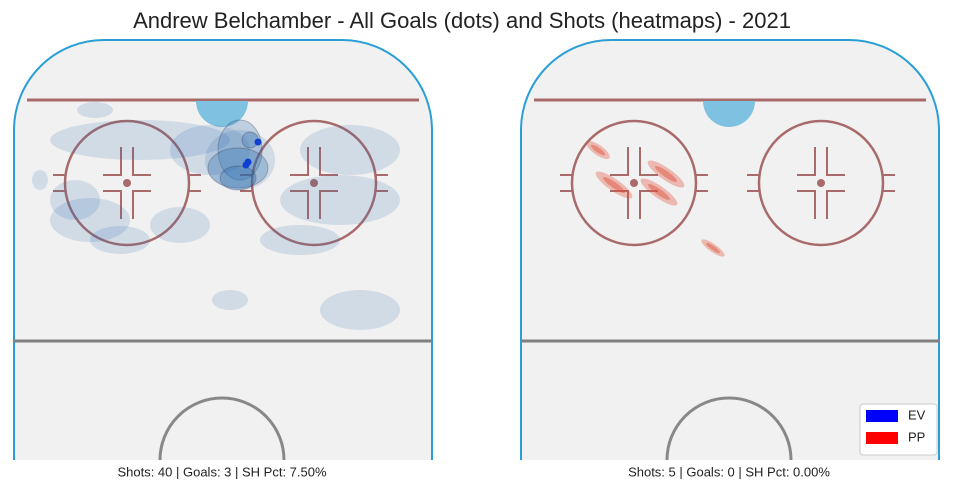  What do you see at coordinates (917, 414) in the screenshot?
I see `legend-label: EV` at bounding box center [917, 414].